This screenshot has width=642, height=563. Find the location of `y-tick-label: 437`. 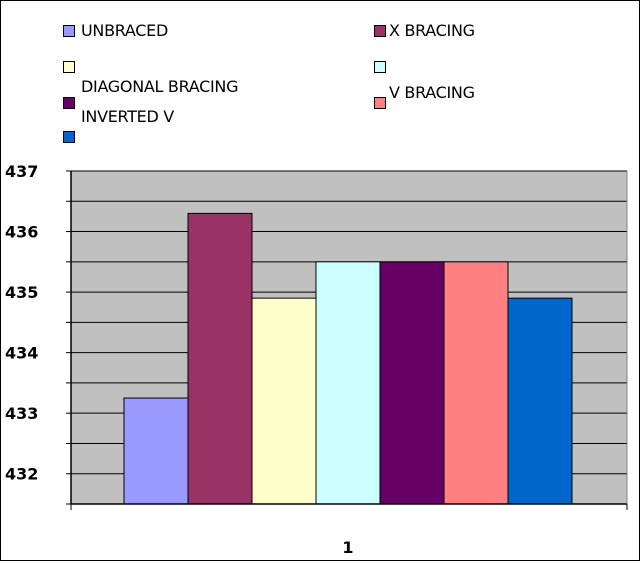

y-tick-label: 437 is located at coordinates (21, 171).